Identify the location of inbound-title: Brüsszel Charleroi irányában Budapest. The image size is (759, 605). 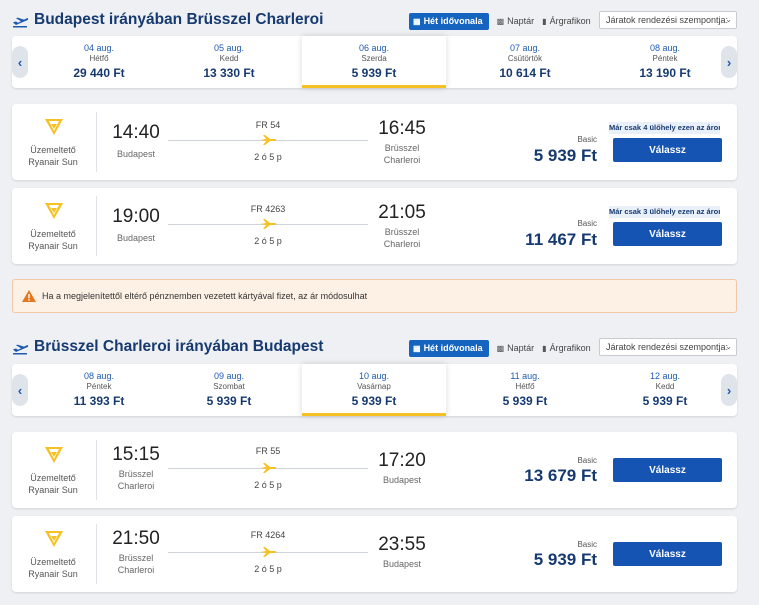
(179, 346).